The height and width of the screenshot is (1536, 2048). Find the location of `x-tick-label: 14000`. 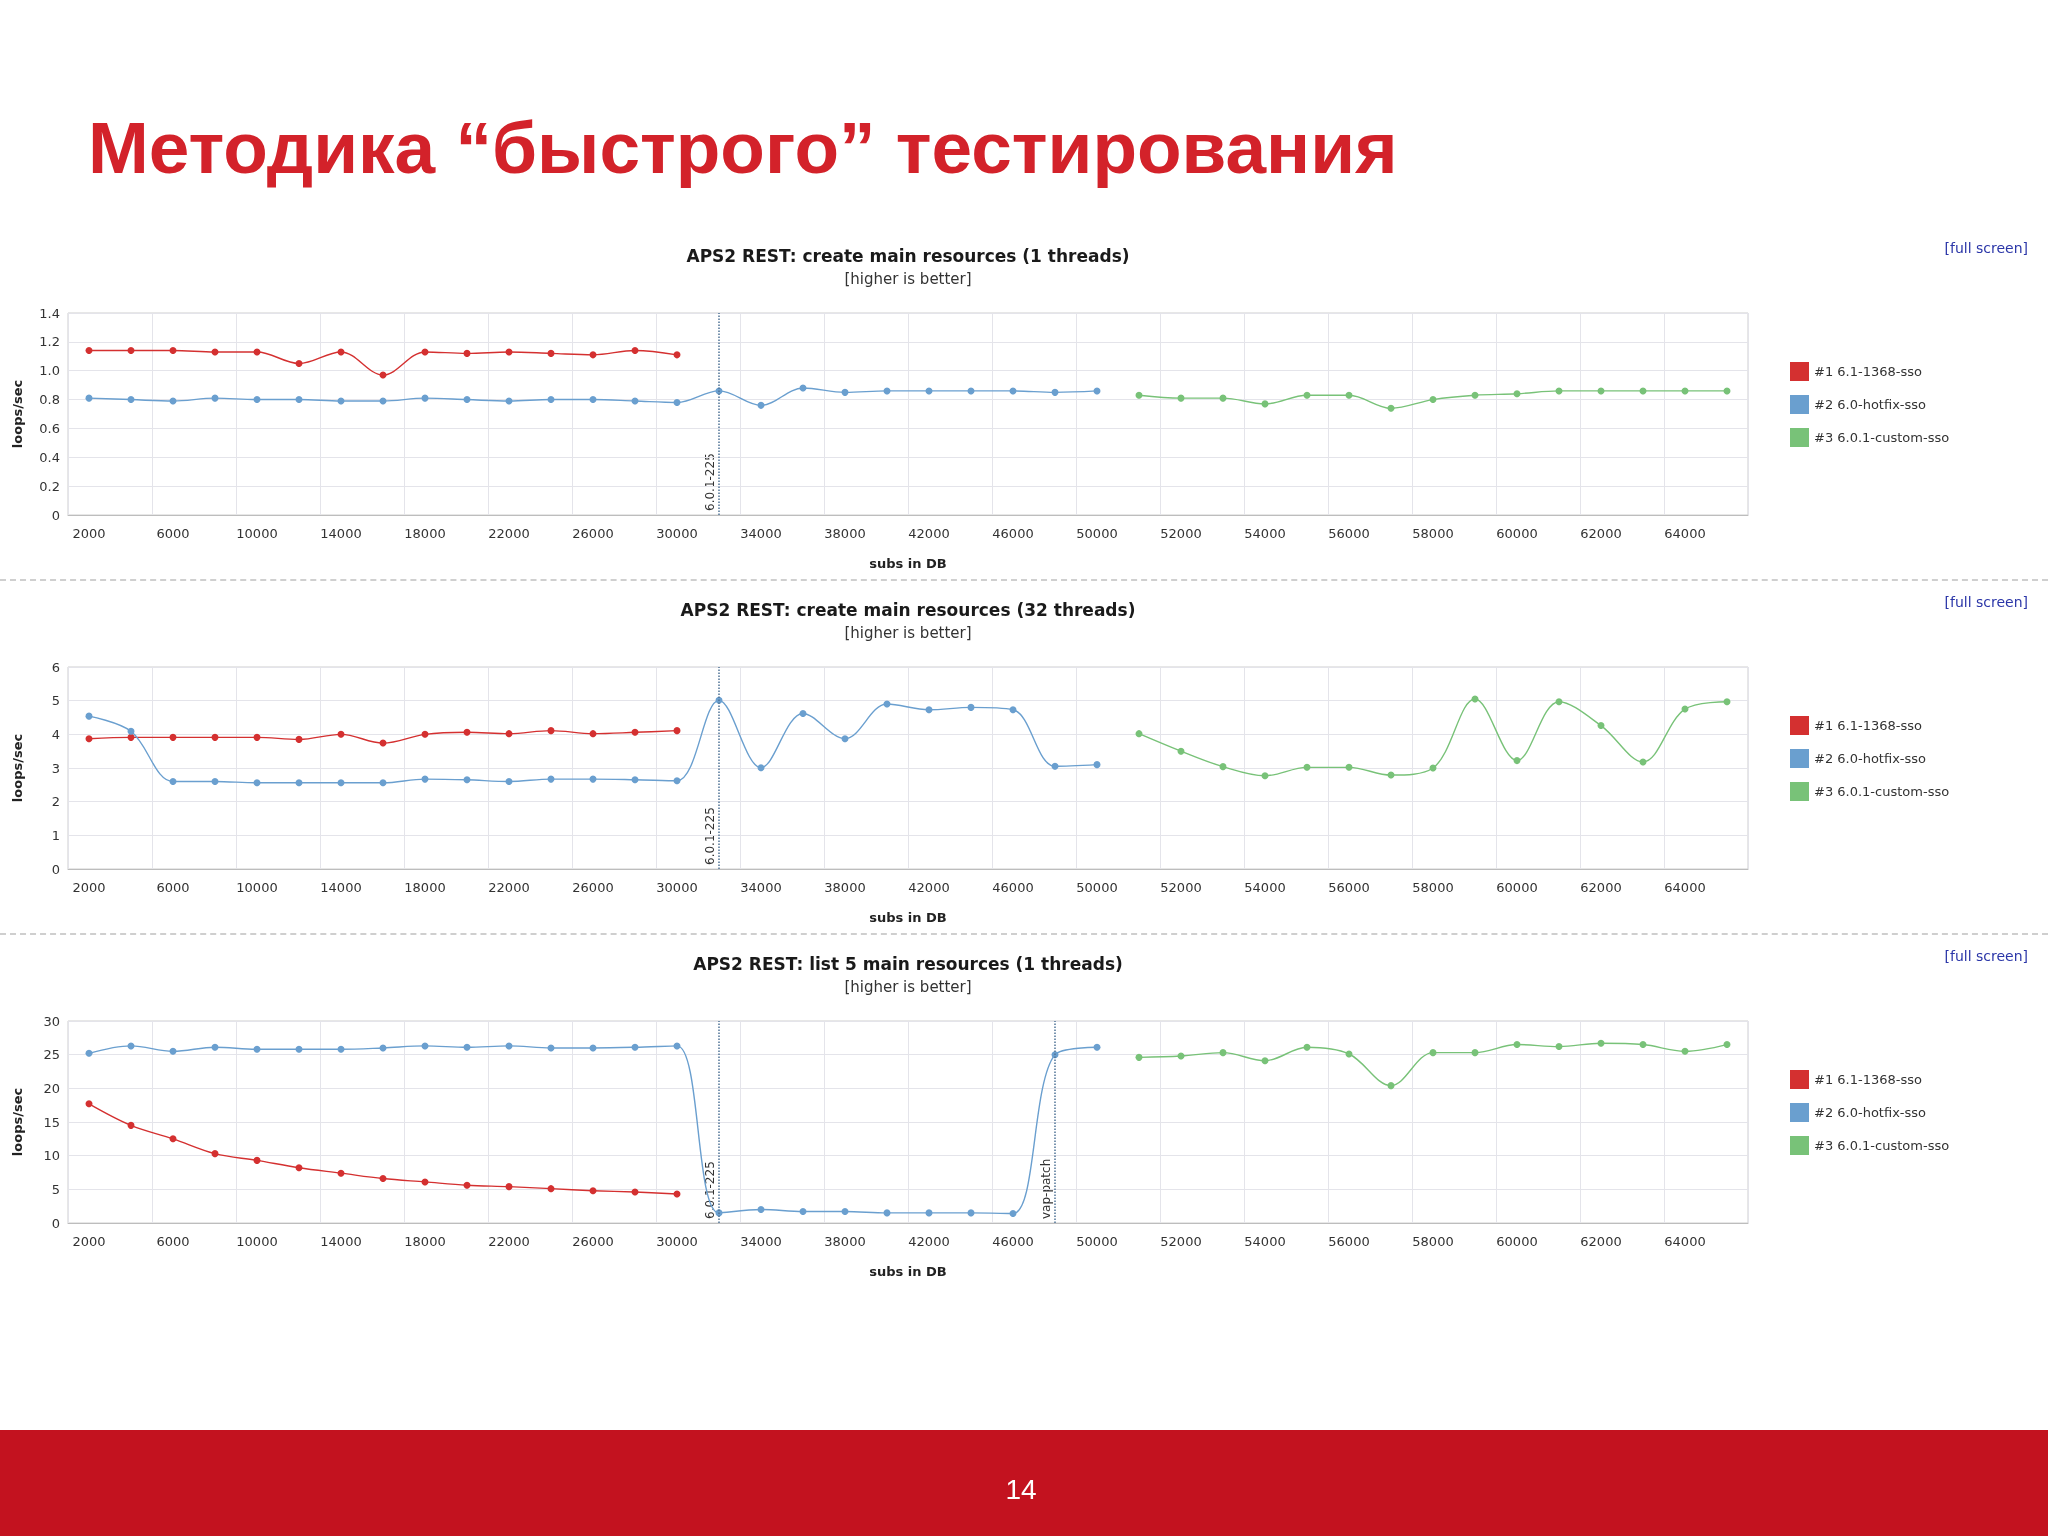

x-tick-label: 14000 is located at coordinates (341, 887).